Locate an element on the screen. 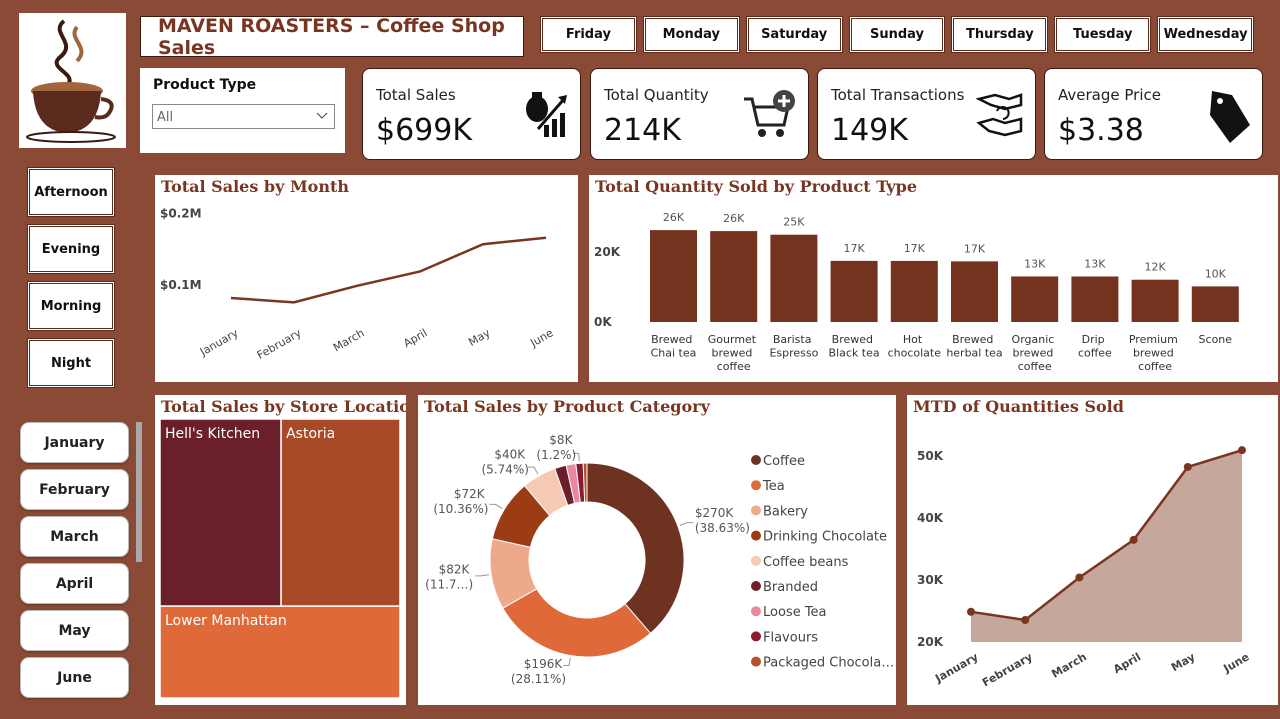  y-tick-label: $0.1M is located at coordinates (181, 285).